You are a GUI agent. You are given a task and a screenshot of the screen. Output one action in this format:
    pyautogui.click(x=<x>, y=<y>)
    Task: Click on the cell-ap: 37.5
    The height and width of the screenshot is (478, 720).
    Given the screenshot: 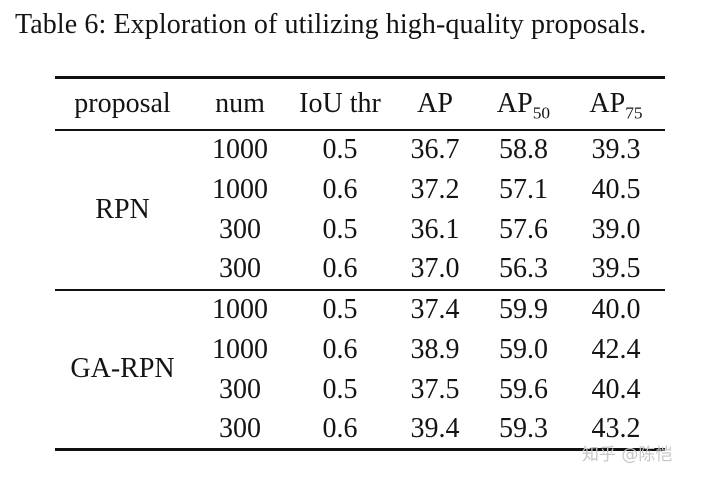 What is the action you would take?
    pyautogui.click(x=435, y=389)
    